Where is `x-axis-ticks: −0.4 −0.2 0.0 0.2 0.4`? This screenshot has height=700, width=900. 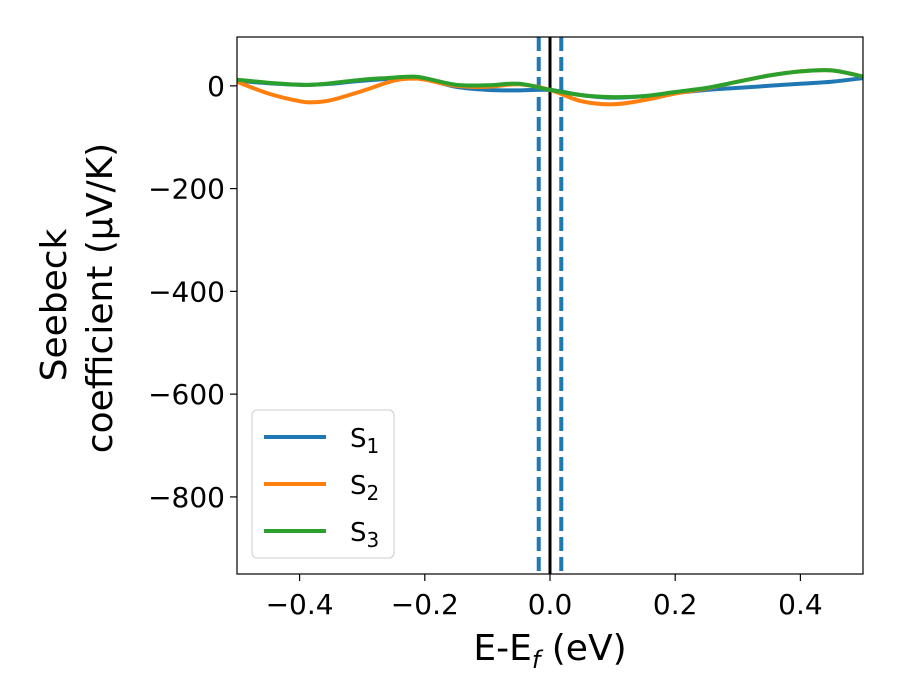 x-axis-ticks: −0.4 −0.2 0.0 0.2 0.4 is located at coordinates (544, 597).